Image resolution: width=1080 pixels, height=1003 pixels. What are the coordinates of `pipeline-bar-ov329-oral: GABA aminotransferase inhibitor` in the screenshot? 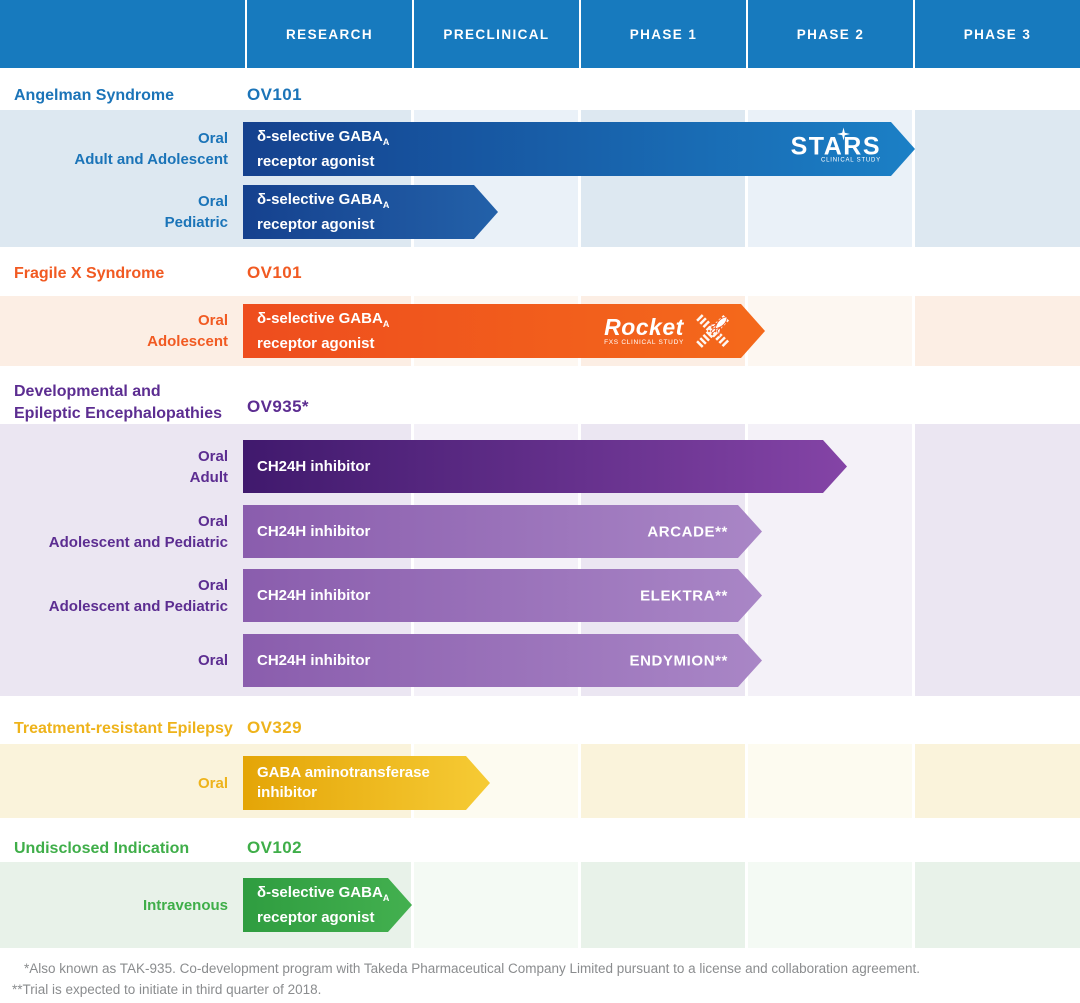 It's located at (366, 783).